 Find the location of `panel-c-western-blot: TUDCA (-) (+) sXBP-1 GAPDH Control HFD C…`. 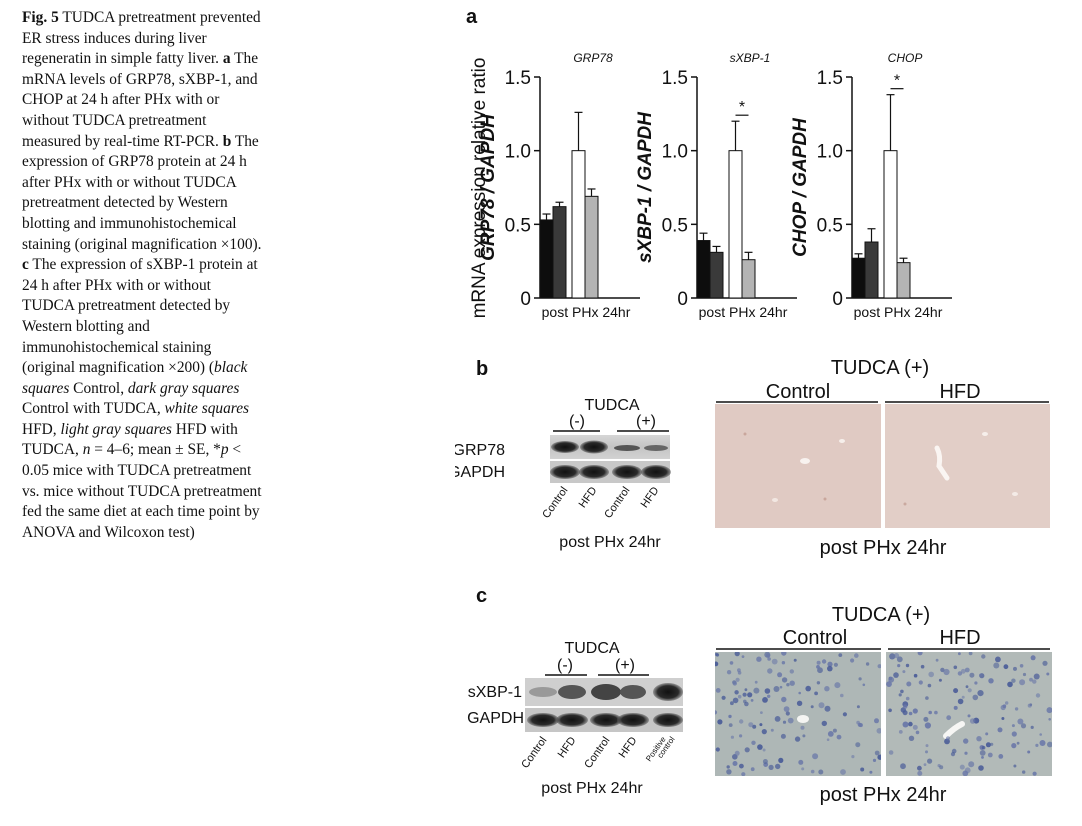

panel-c-western-blot: TUDCA (-) (+) sXBP-1 GAPDH Control HFD C… is located at coordinates (575, 718).